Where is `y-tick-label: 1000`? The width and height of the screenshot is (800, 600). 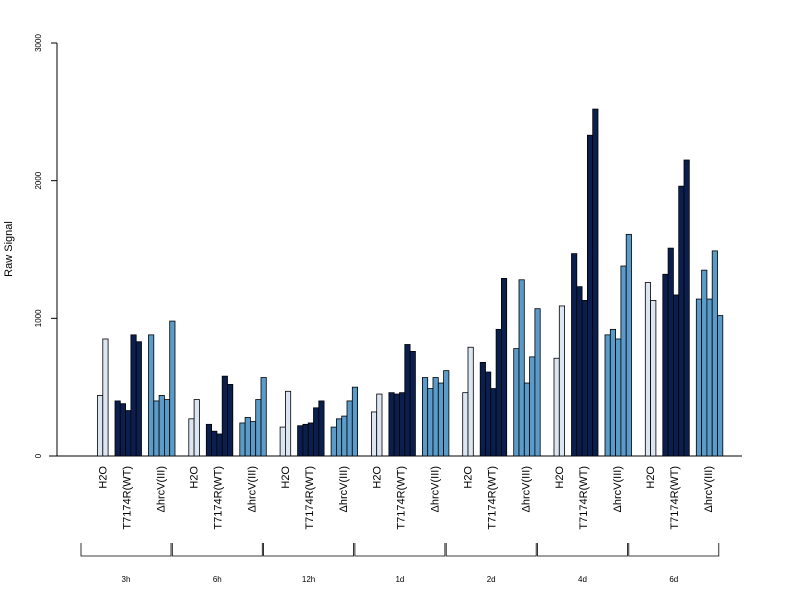
y-tick-label: 1000 is located at coordinates (38, 318).